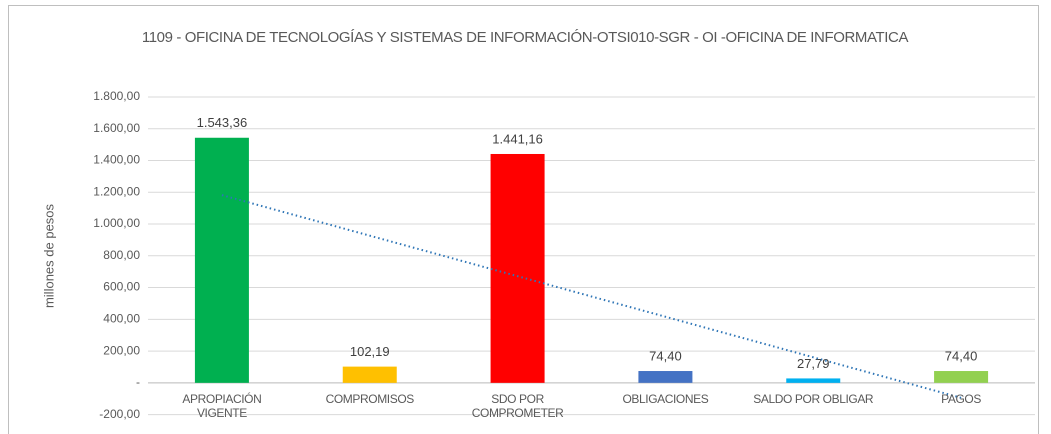  Describe the element at coordinates (121, 255) in the screenshot. I see `y-tick-label: 800,00` at that location.